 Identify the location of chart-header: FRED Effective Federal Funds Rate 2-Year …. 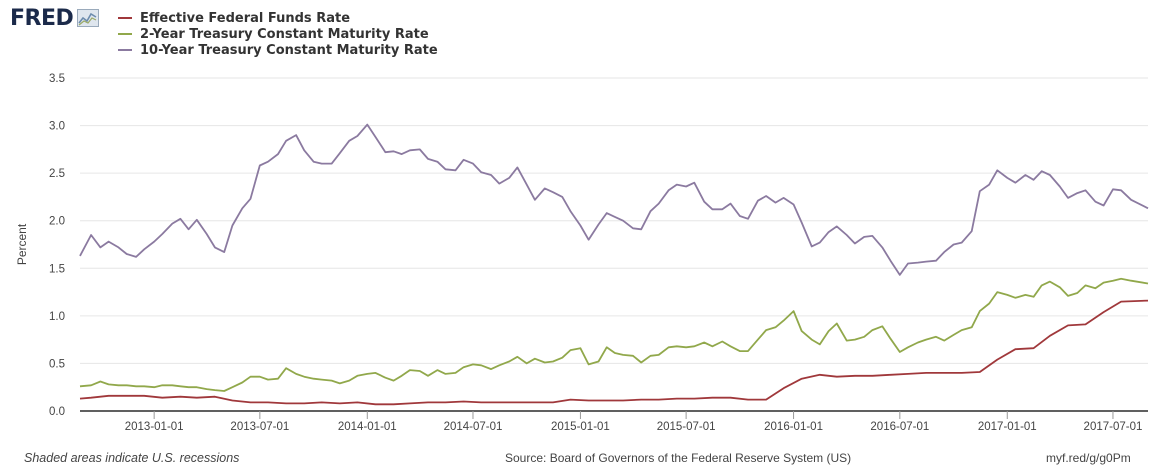
(584, 31).